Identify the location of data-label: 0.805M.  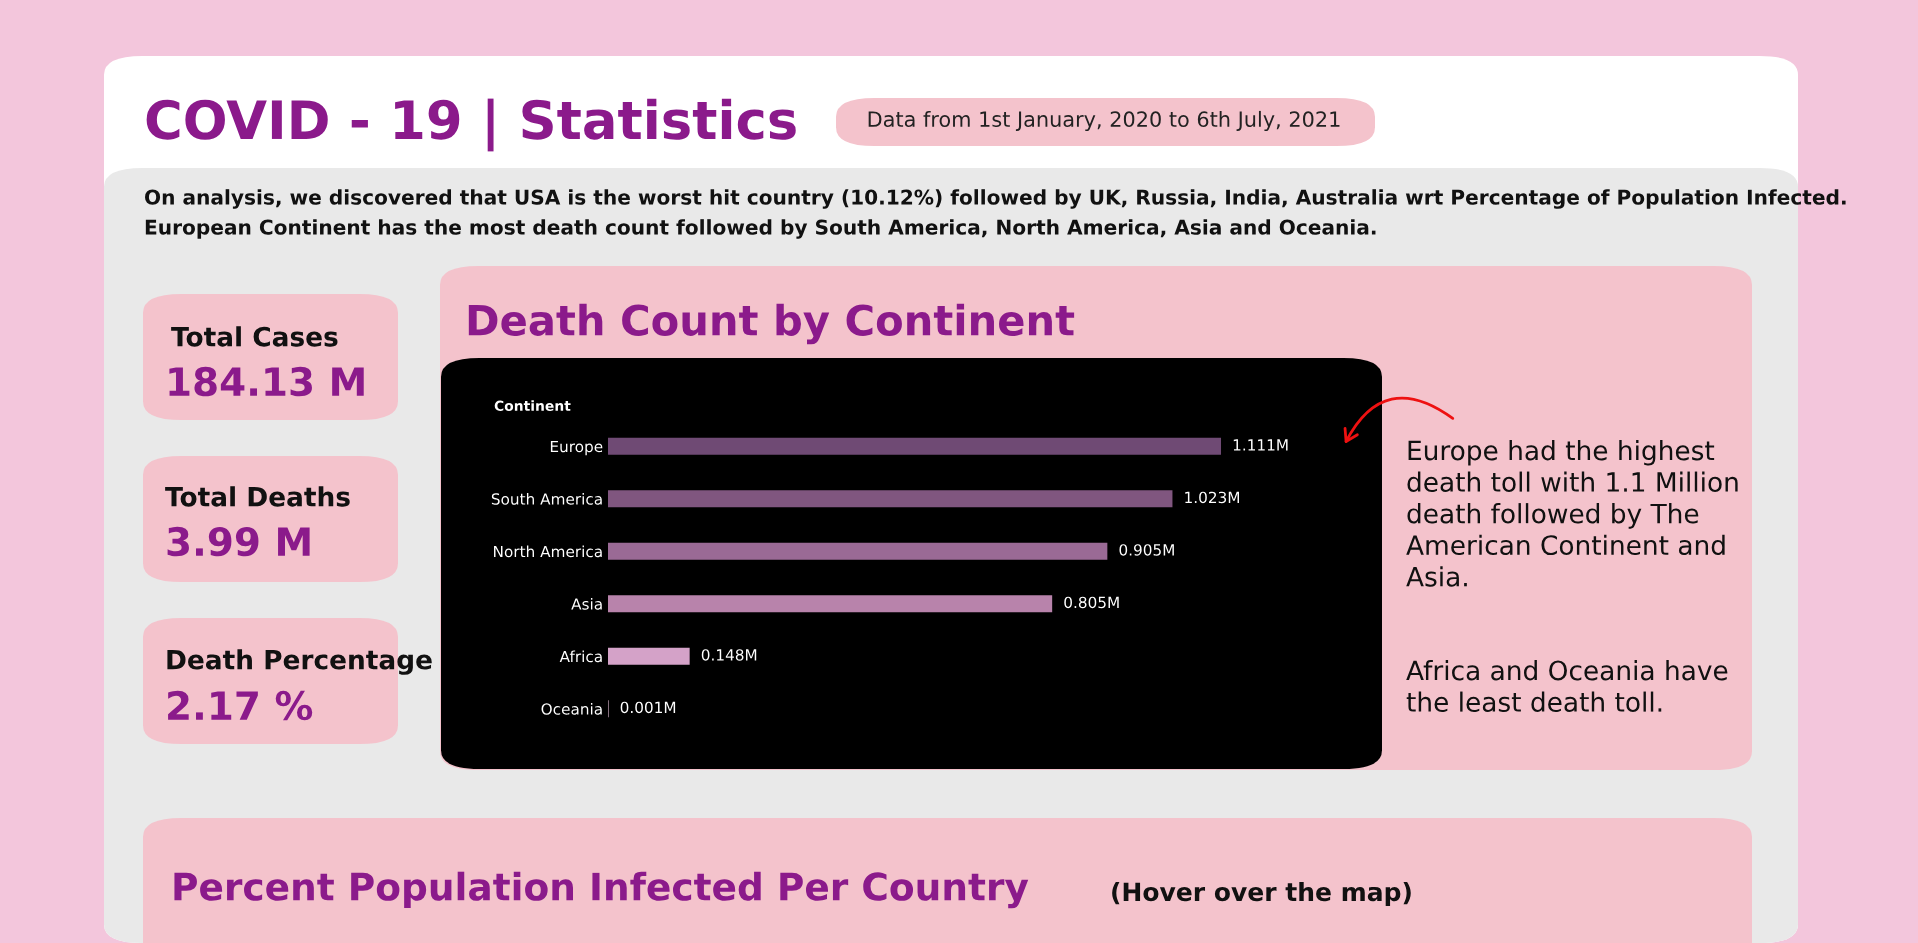
(1091, 602).